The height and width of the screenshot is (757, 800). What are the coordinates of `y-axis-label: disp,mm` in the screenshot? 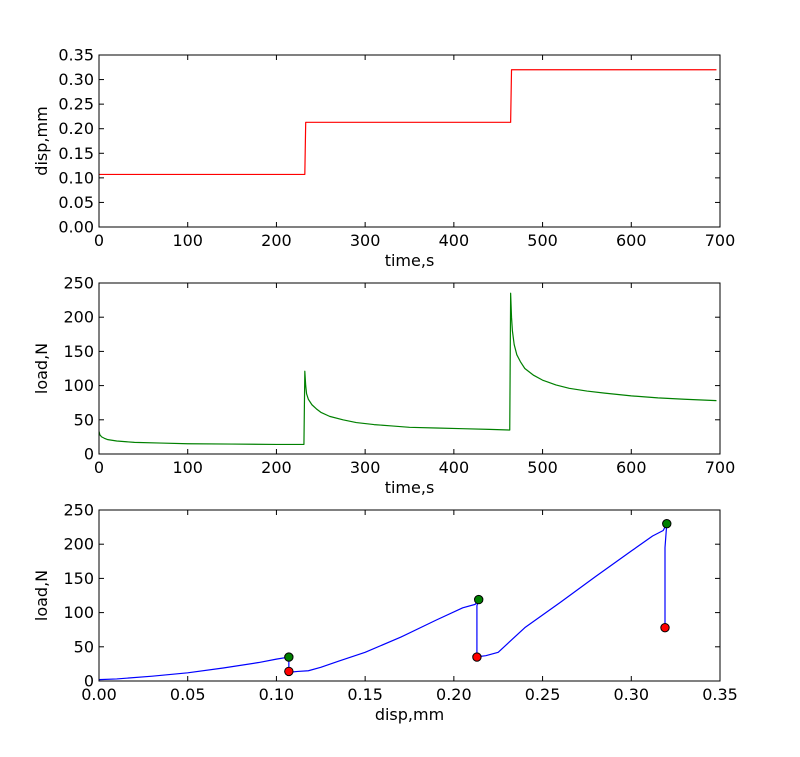 It's located at (41, 140).